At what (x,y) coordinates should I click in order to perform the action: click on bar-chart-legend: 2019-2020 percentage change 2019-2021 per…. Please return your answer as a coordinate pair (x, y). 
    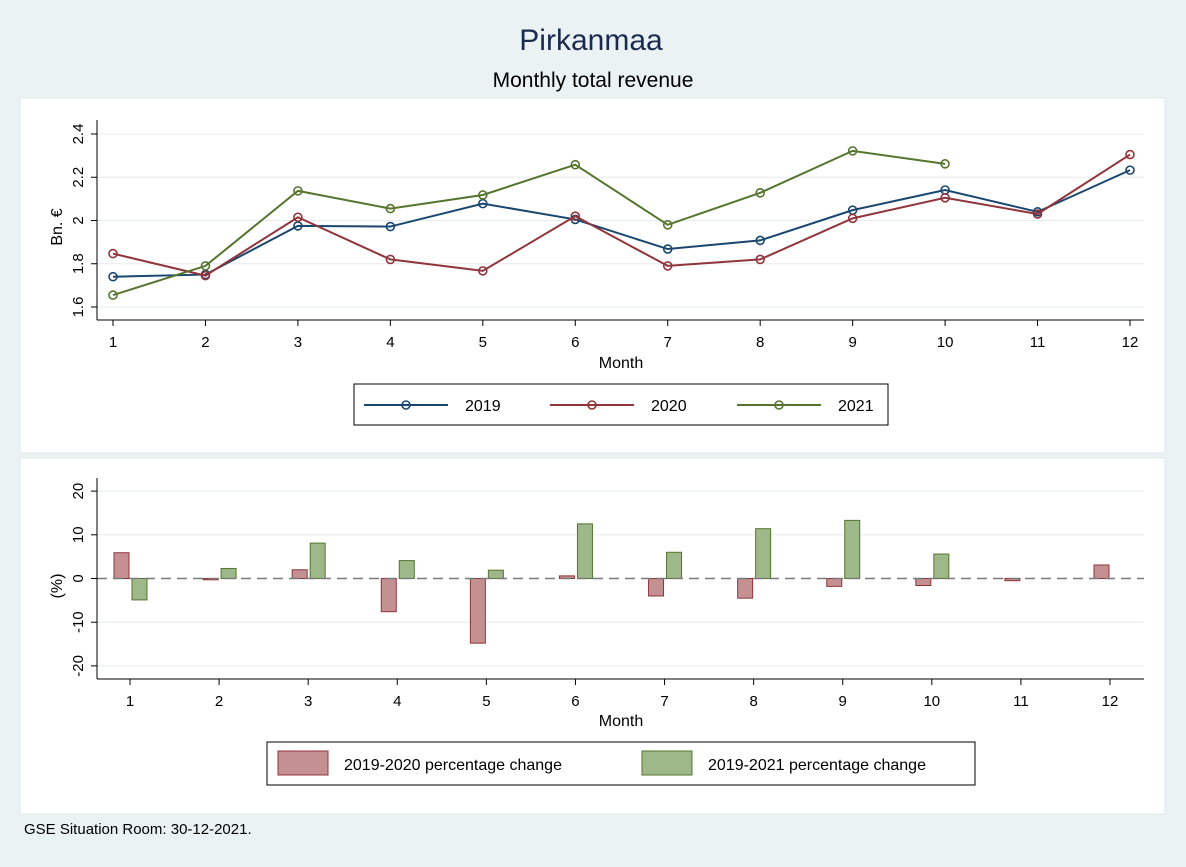
    Looking at the image, I should click on (621, 763).